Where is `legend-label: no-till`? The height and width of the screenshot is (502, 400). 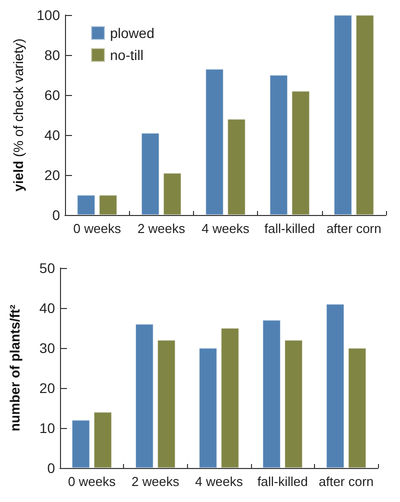 legend-label: no-till is located at coordinates (127, 55).